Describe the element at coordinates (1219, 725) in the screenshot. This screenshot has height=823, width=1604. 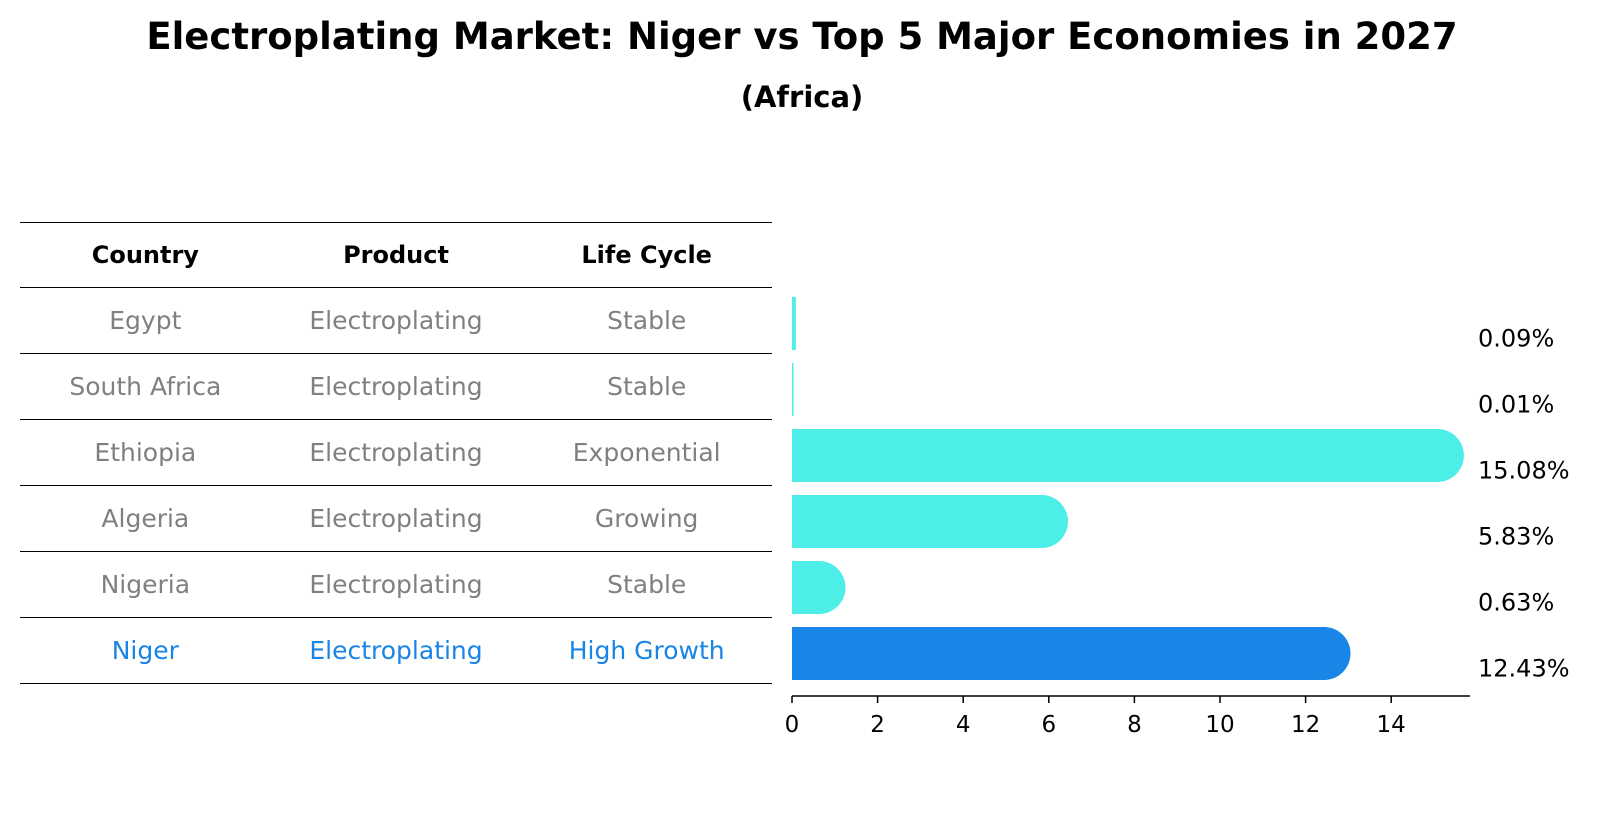
I see `x-tick-label: 10` at that location.